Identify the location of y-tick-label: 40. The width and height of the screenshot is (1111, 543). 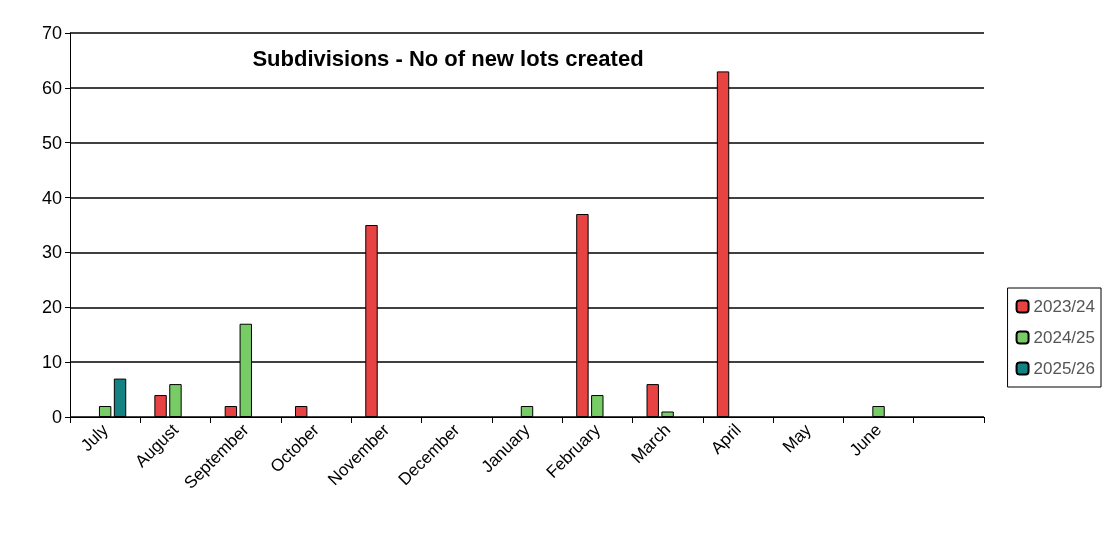
(51, 197).